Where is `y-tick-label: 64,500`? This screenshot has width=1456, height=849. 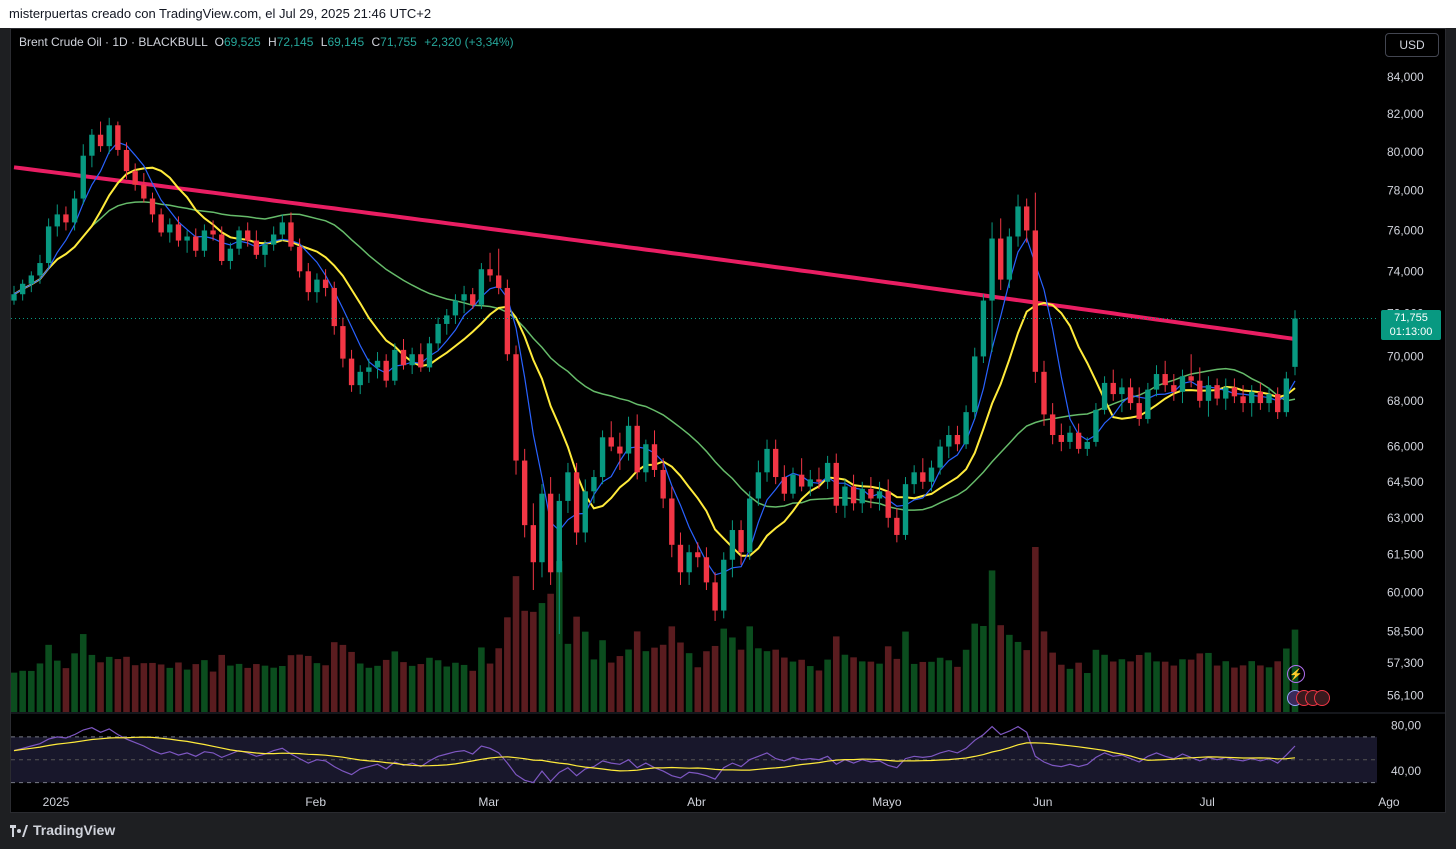
y-tick-label: 64,500 is located at coordinates (1405, 482).